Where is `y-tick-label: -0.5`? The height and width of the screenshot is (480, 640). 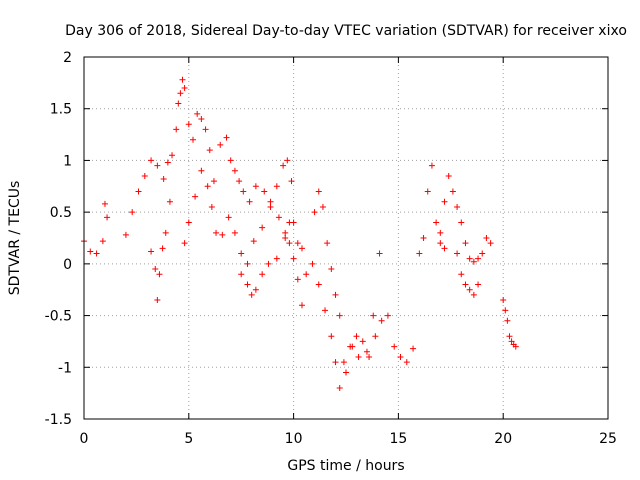
y-tick-label: -0.5 is located at coordinates (58, 317).